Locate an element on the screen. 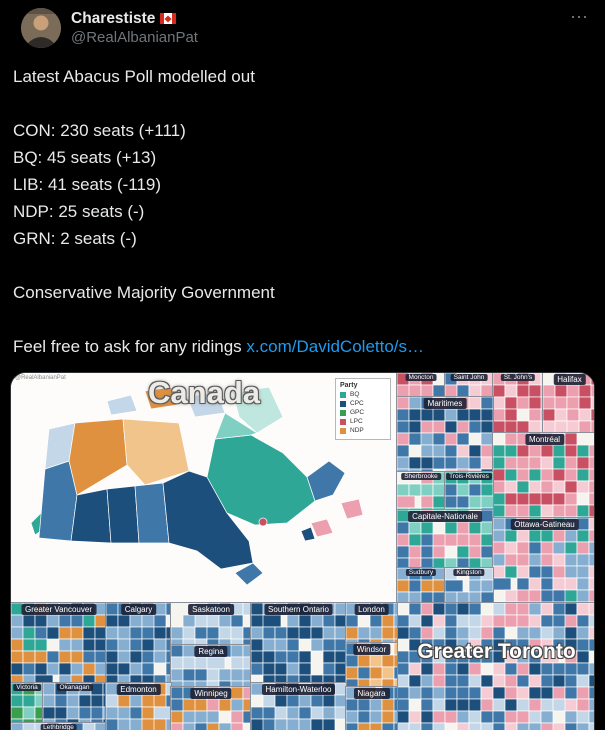 The height and width of the screenshot is (730, 605). legend-label: LPC is located at coordinates (356, 421).